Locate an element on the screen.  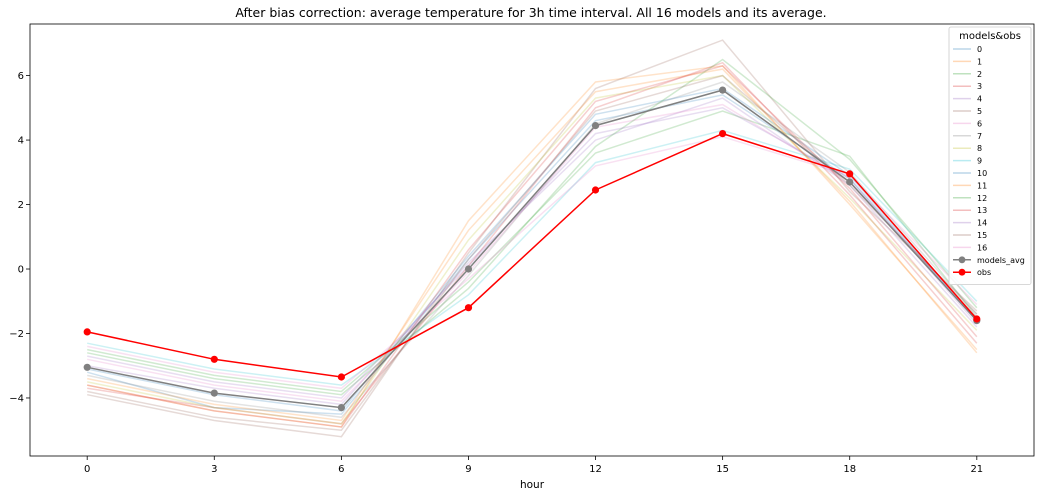
legend-title: models&obs is located at coordinates (990, 36).